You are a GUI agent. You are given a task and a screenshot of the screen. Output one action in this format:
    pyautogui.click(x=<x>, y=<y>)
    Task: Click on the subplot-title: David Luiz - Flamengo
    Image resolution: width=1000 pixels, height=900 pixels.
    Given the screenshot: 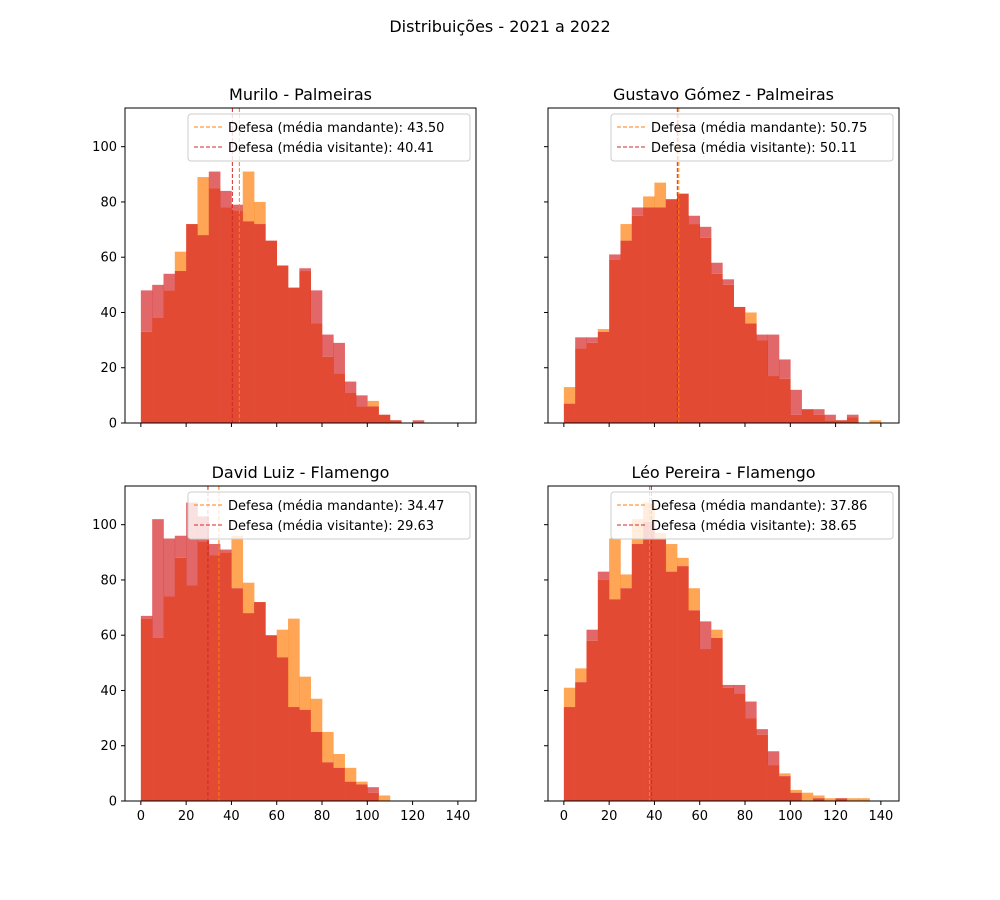 What is the action you would take?
    pyautogui.click(x=301, y=472)
    